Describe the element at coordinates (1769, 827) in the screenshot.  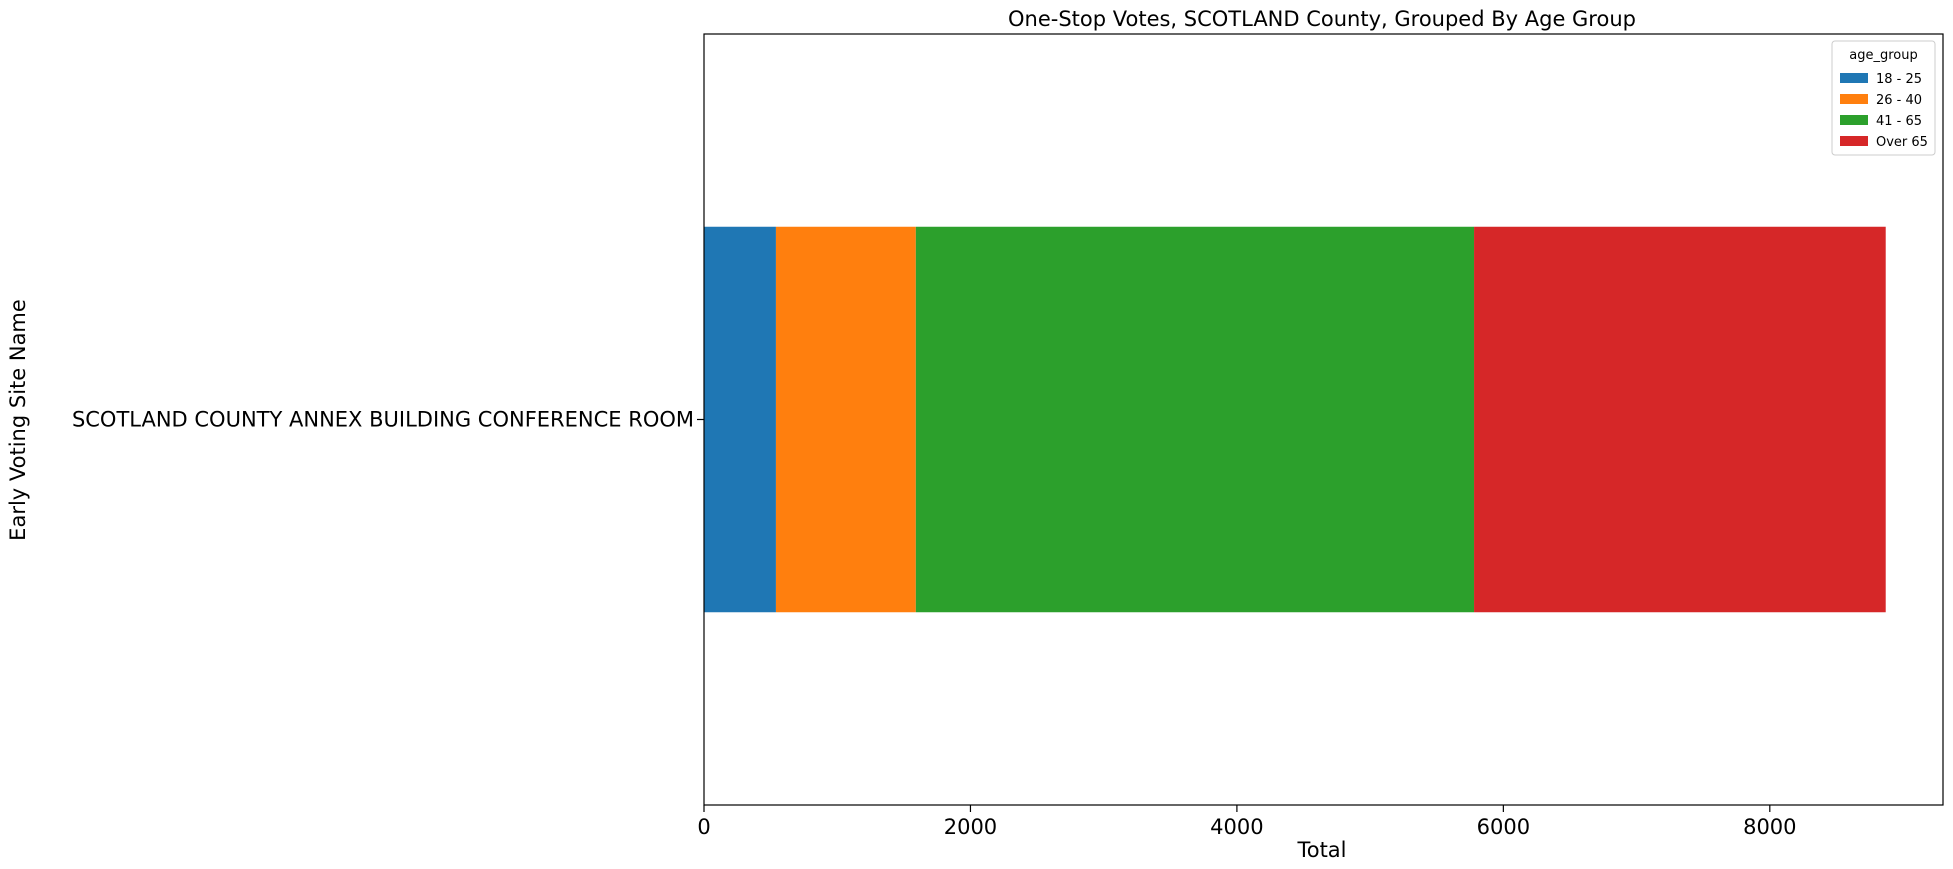
I see `x-tick-label: 8000` at that location.